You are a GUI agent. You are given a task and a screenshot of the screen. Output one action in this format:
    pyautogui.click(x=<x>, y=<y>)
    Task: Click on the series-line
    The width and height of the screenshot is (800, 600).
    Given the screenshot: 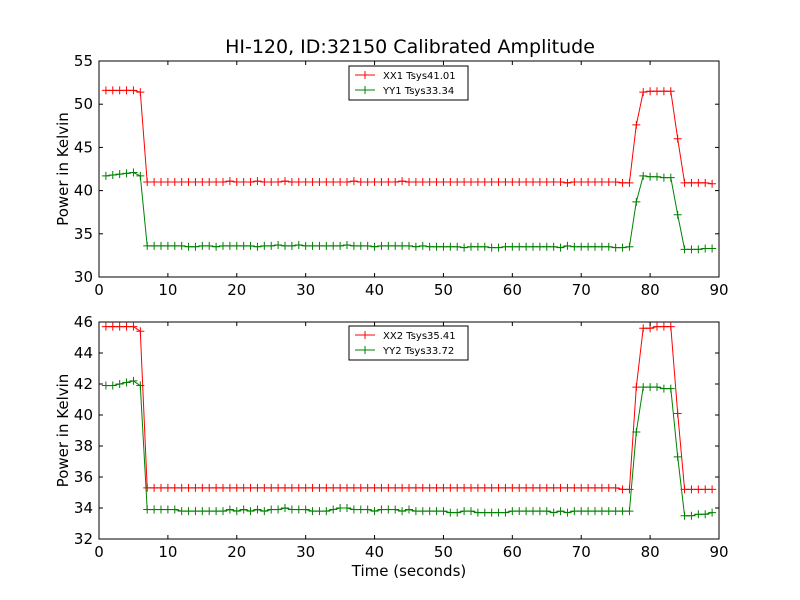 What is the action you would take?
    pyautogui.click(x=409, y=137)
    